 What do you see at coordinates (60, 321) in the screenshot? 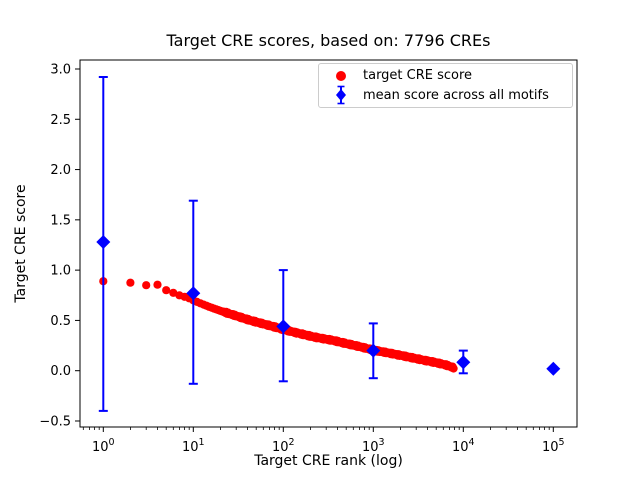
I see `y-tick-label: 0.5` at bounding box center [60, 321].